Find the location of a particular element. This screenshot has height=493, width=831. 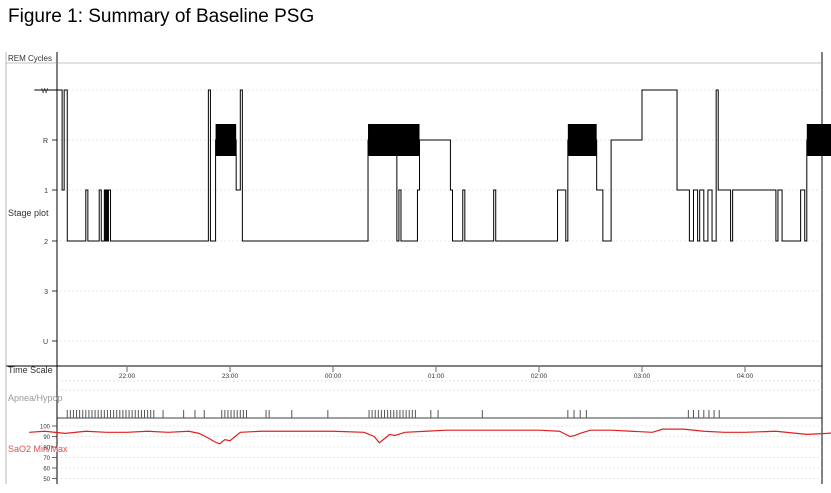

stage-tick-label: 2 is located at coordinates (46, 242).